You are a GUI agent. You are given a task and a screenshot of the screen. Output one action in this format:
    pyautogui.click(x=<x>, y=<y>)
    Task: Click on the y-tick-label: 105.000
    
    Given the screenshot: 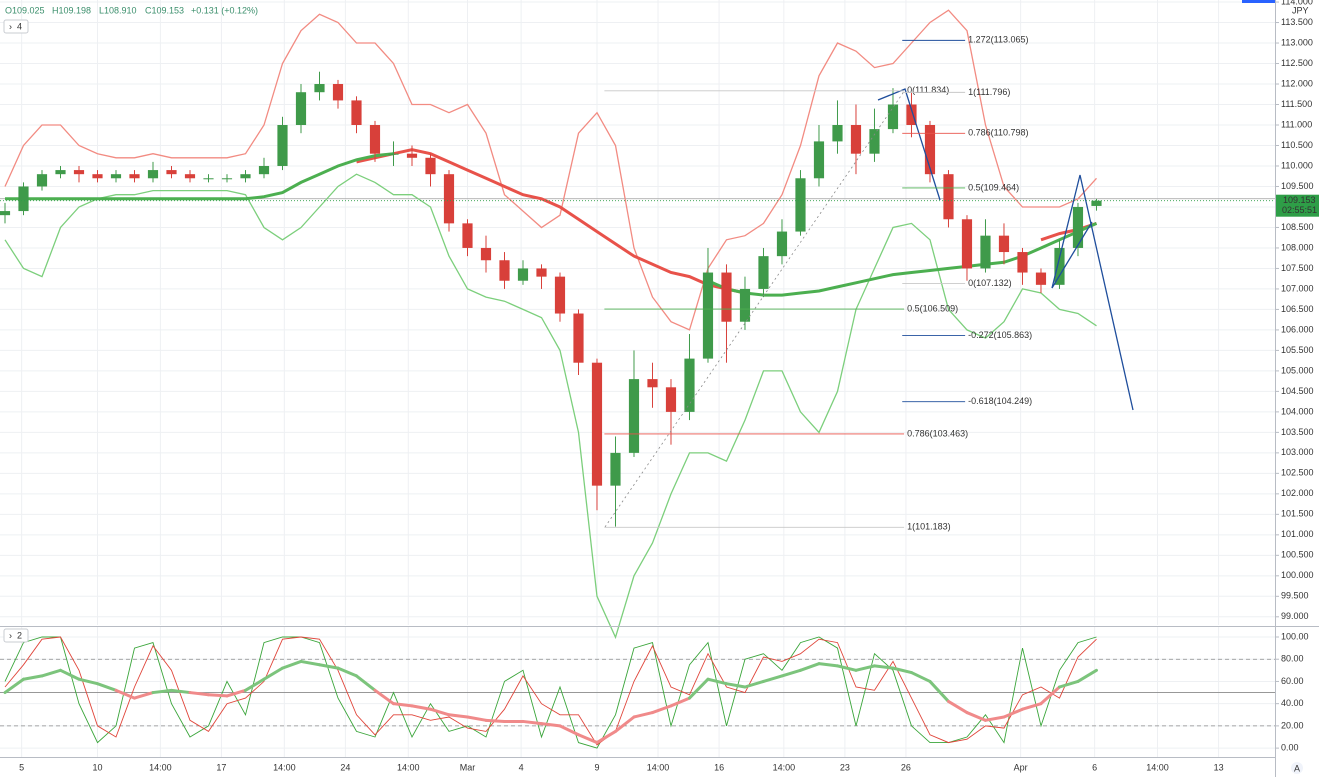 What is the action you would take?
    pyautogui.click(x=1297, y=370)
    